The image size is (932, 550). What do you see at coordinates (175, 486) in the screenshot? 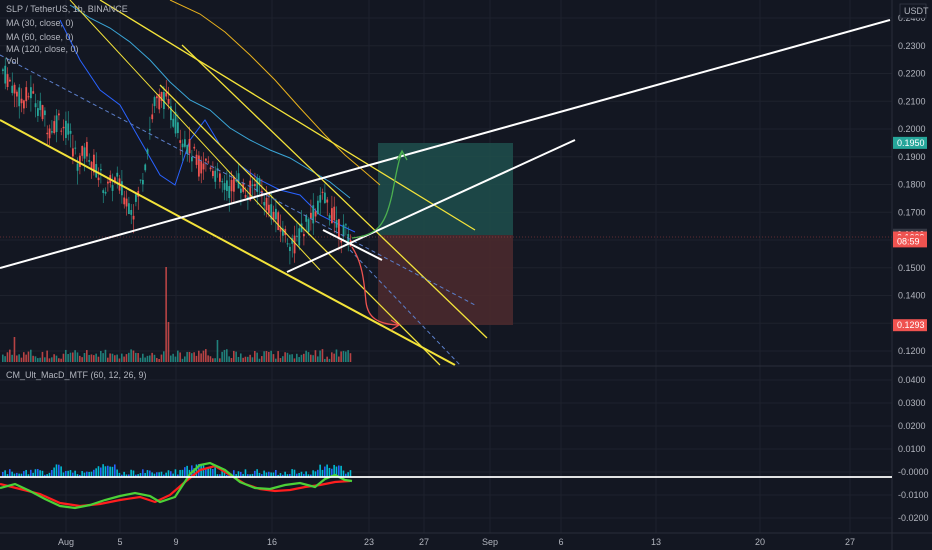
I see `macd-signal-line` at bounding box center [175, 486].